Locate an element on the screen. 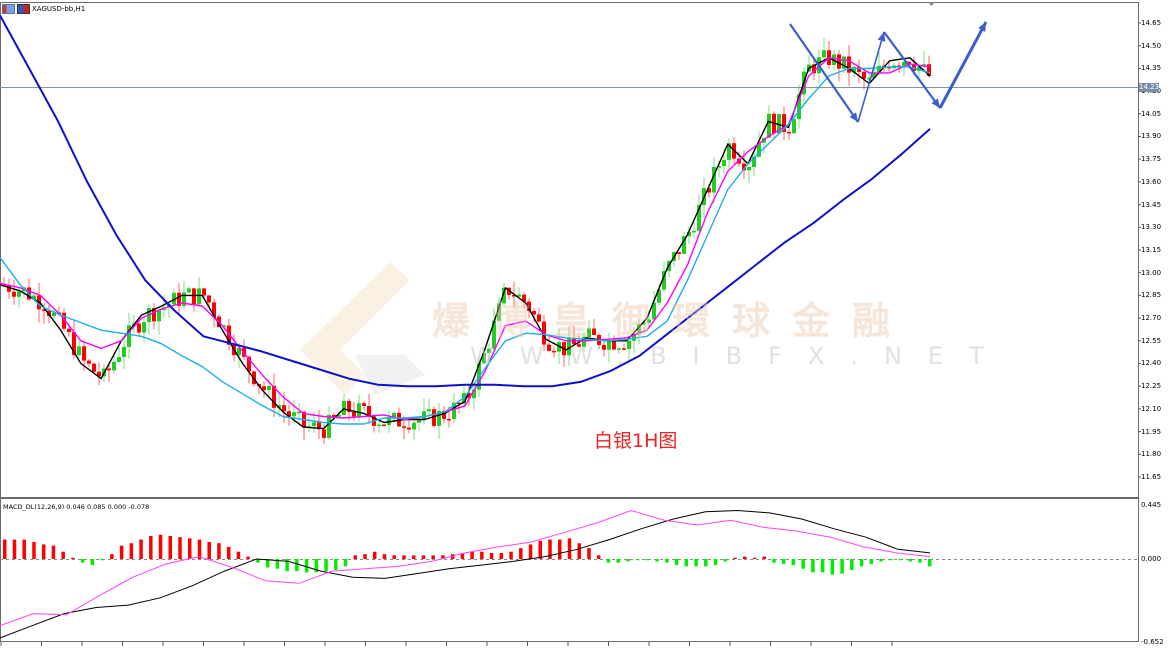 The height and width of the screenshot is (649, 1170). price-tick-label: 12.85 is located at coordinates (1151, 295).